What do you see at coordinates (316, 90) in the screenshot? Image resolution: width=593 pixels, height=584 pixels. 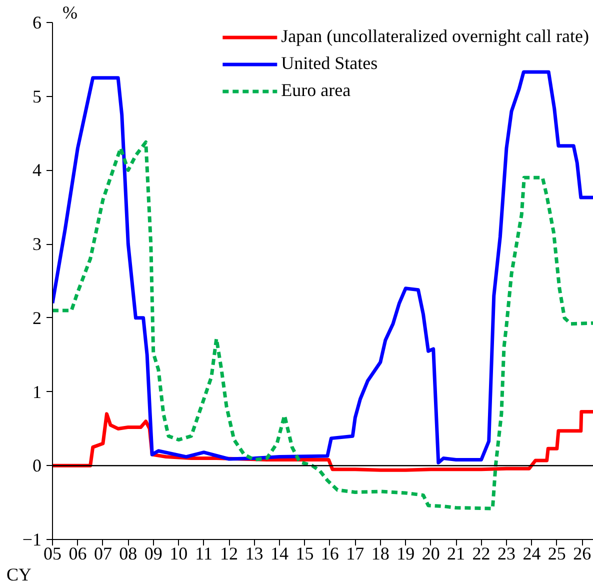 I see `legend-label: Euro area` at bounding box center [316, 90].